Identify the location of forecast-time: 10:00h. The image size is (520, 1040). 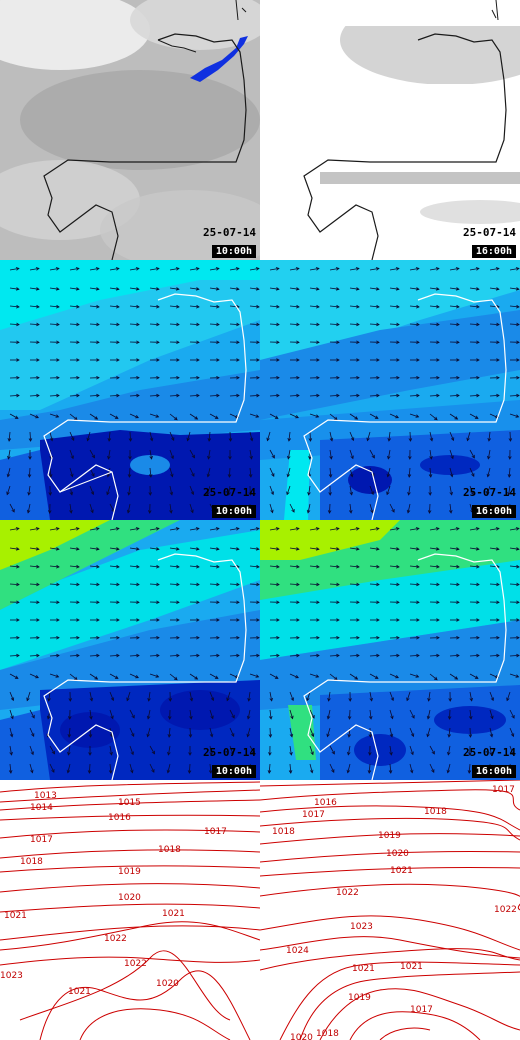
(233, 771).